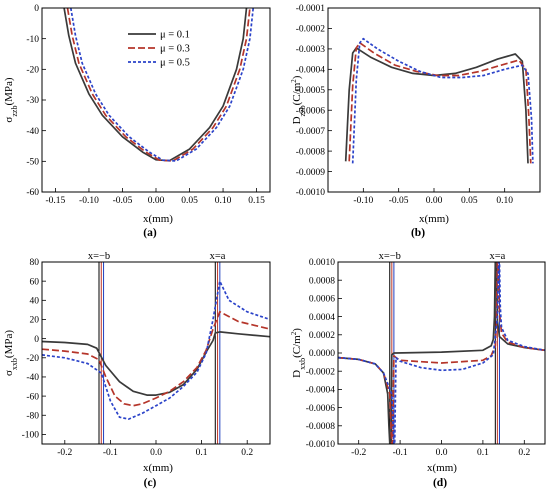  I want to click on x-tick-label: 0.15, so click(256, 201).